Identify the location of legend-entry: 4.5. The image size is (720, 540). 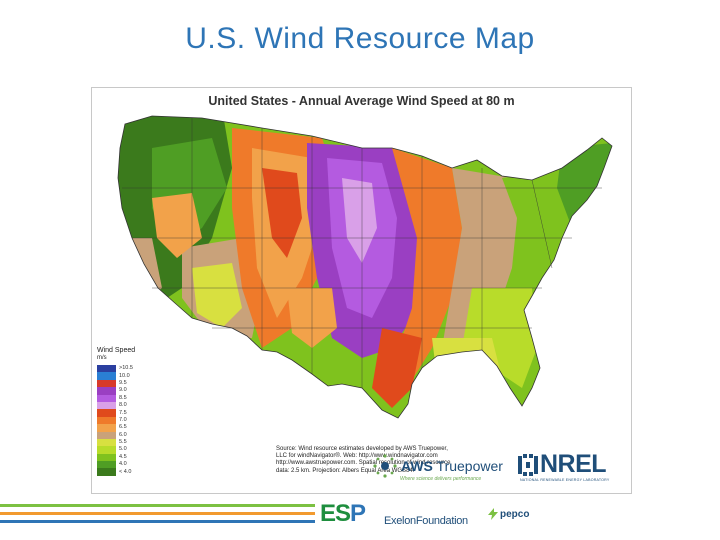
(123, 457).